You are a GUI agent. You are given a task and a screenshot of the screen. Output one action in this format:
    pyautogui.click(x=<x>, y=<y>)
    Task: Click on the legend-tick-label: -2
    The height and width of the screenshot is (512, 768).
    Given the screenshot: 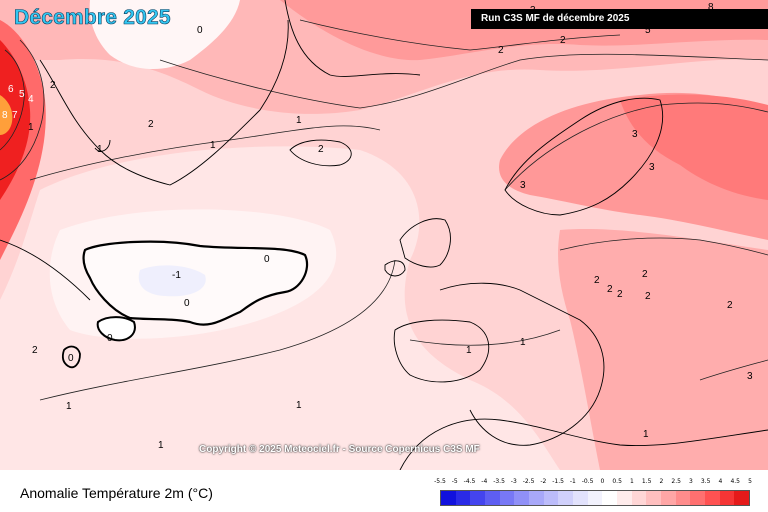 What is the action you would take?
    pyautogui.click(x=543, y=481)
    